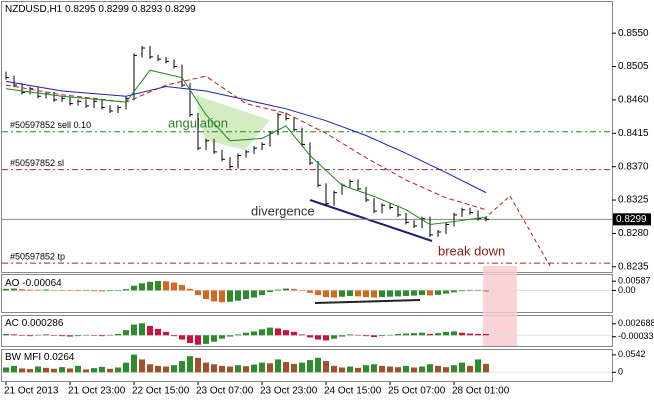  I want to click on current-price: 0.8299, so click(631, 219).